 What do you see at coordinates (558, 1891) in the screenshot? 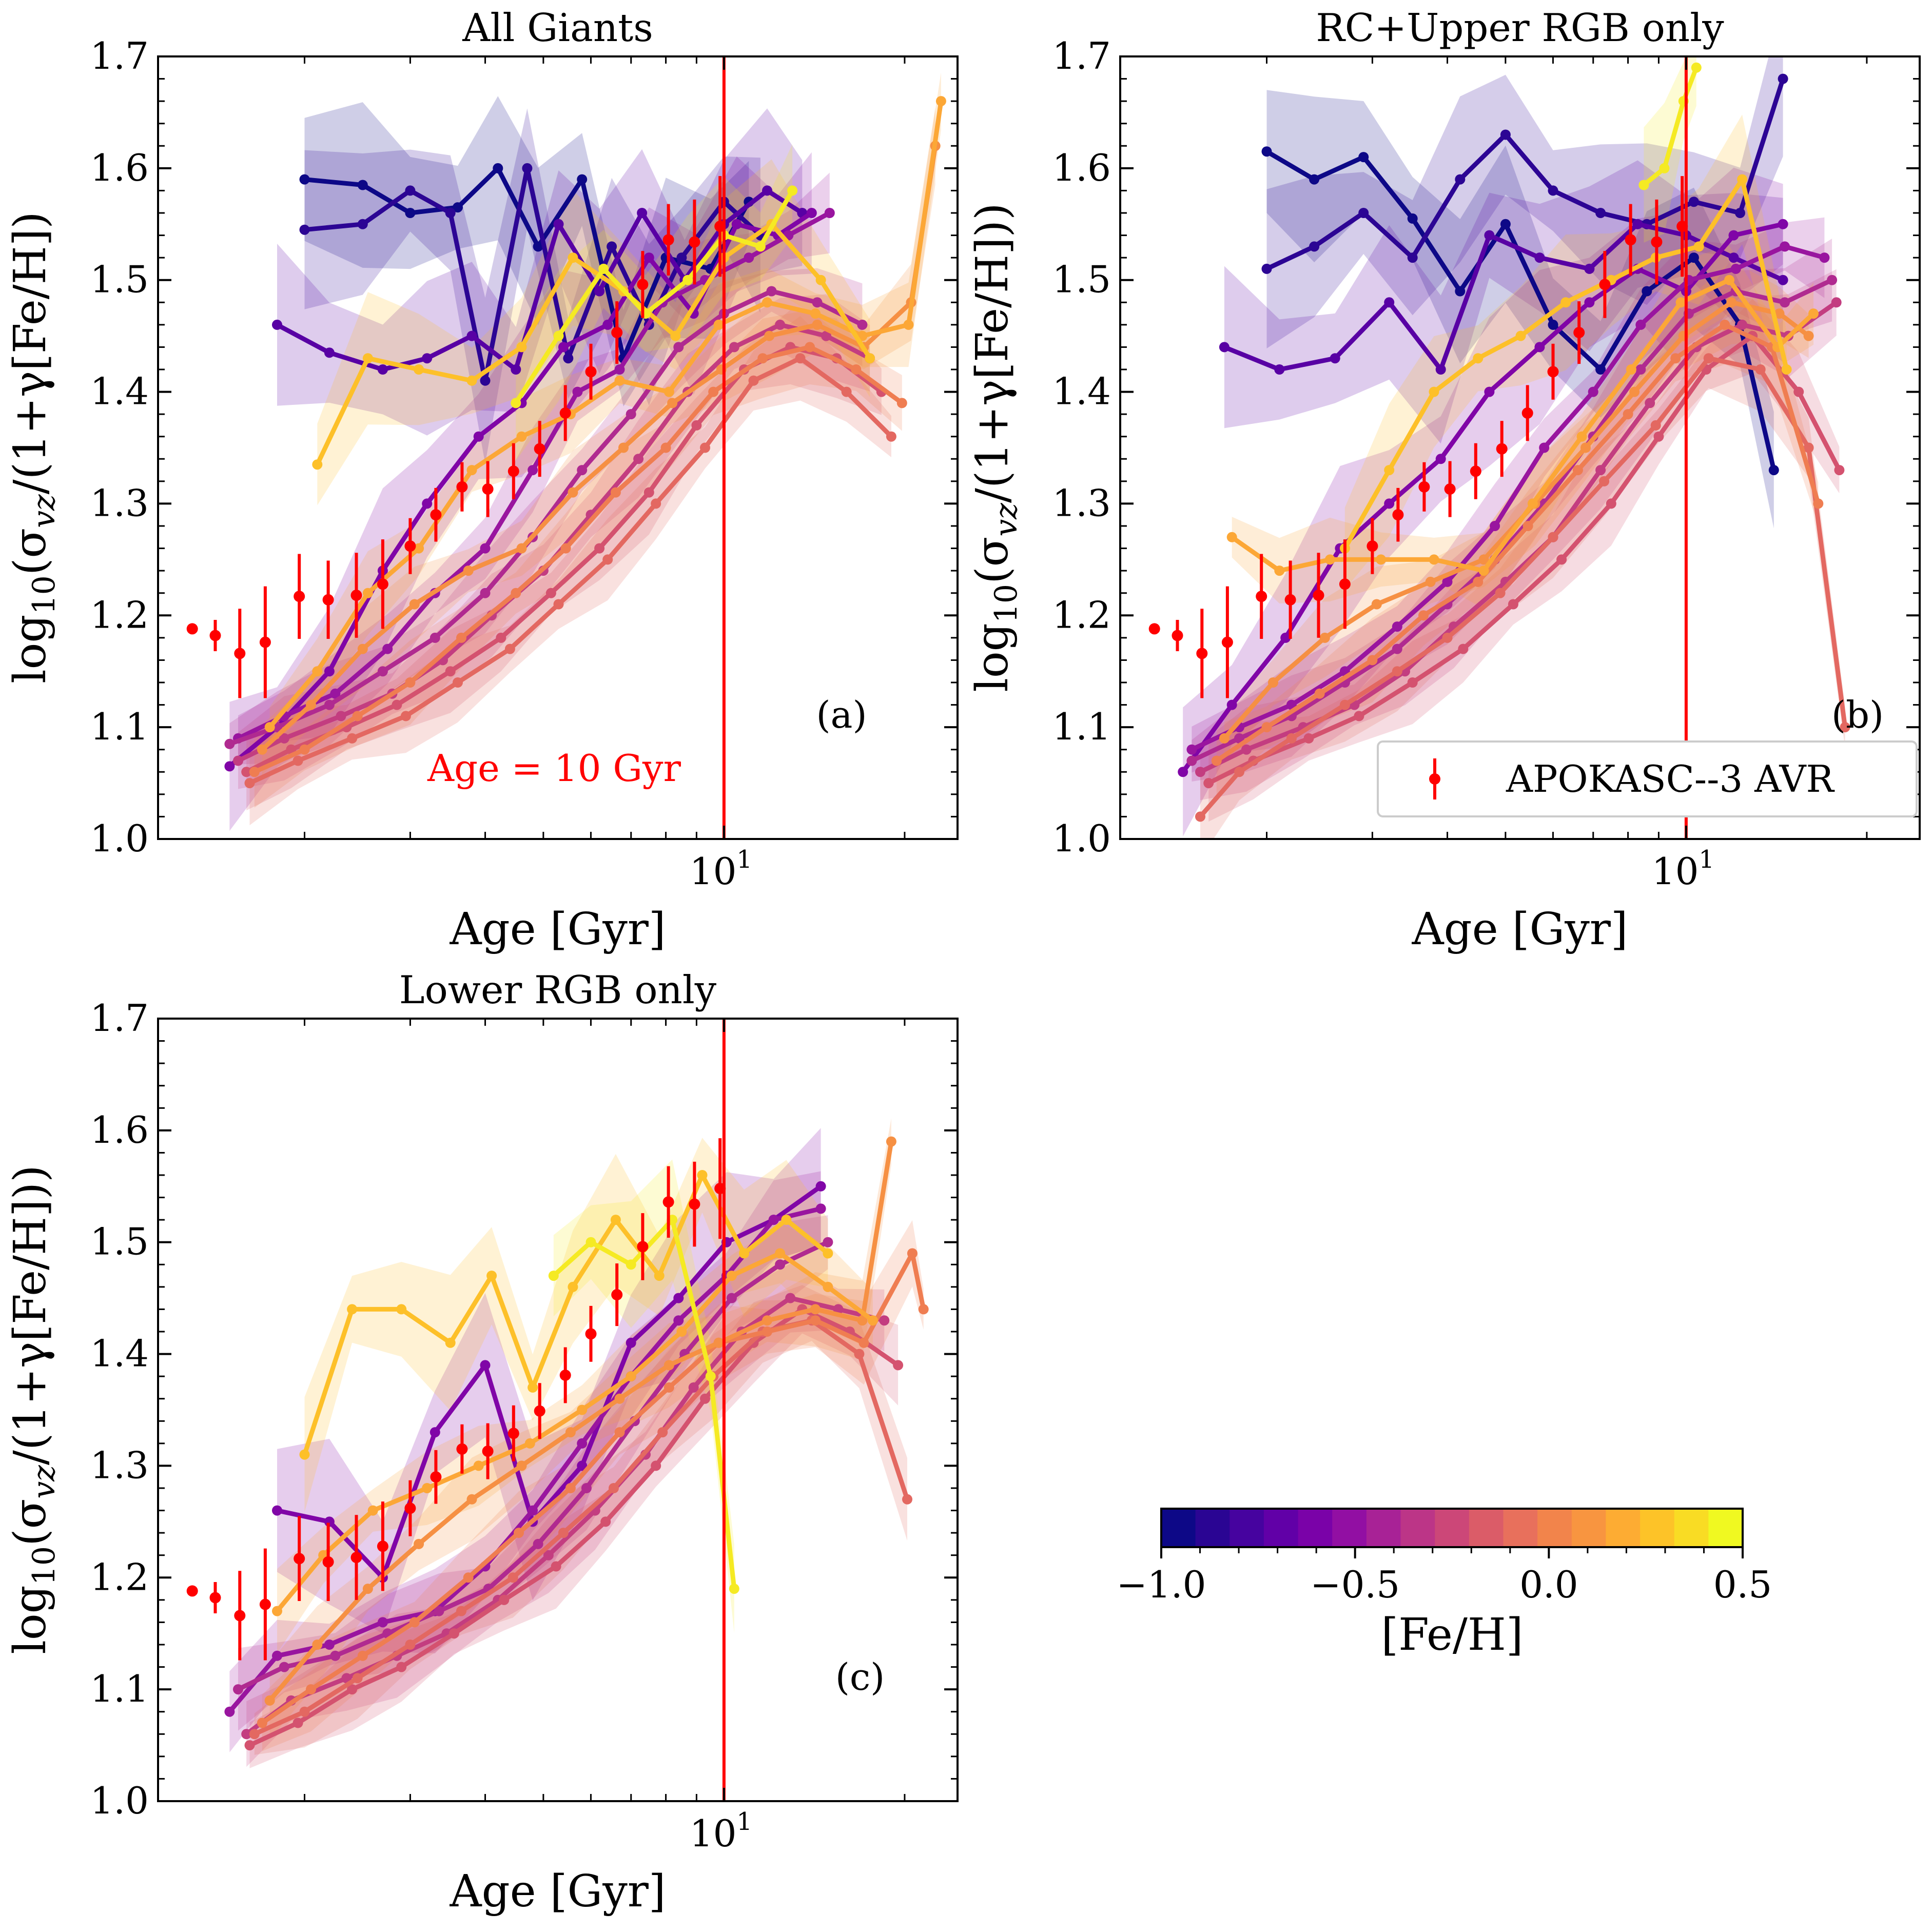
I see `panel-c-xlabel: Age [Gyr]` at bounding box center [558, 1891].